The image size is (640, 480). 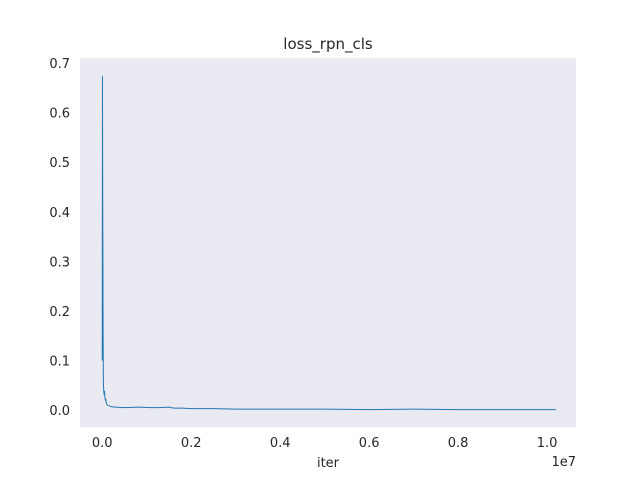 I want to click on x-axis-offset-label: 1e7, so click(x=563, y=462).